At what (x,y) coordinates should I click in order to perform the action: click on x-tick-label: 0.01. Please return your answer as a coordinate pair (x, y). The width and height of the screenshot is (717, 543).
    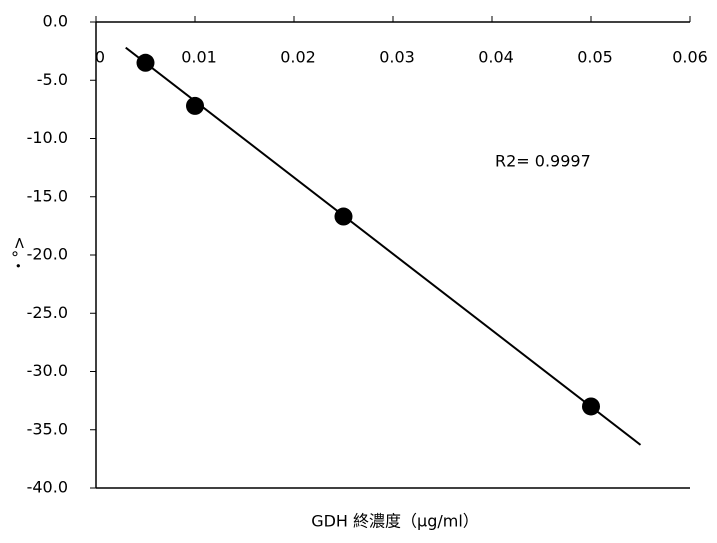
    Looking at the image, I should click on (199, 57).